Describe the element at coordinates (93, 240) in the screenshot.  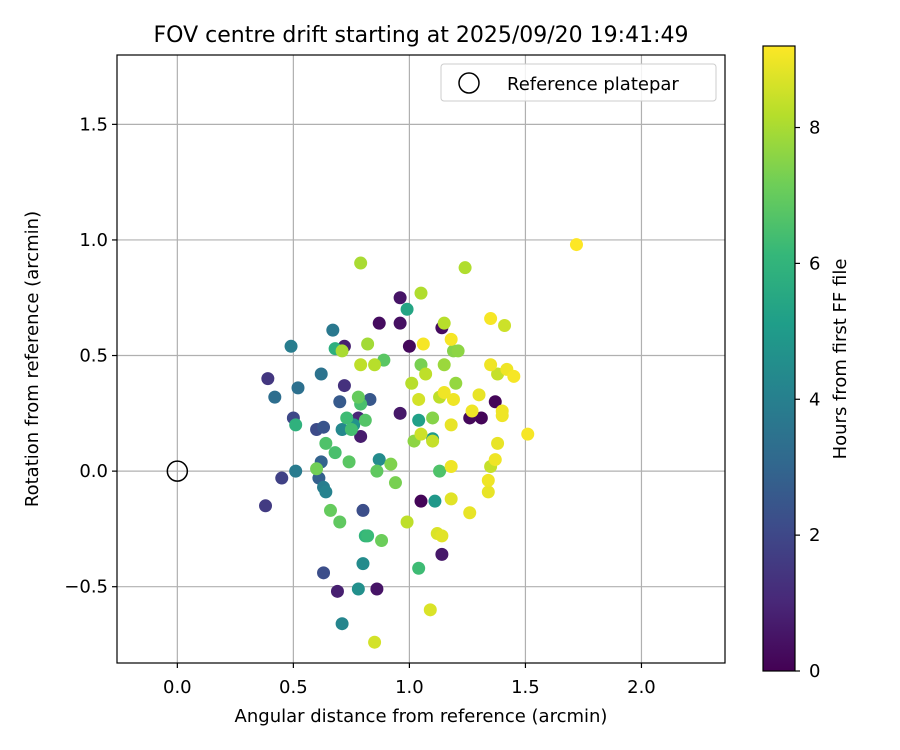
I see `y-tick-label: 1.0` at that location.